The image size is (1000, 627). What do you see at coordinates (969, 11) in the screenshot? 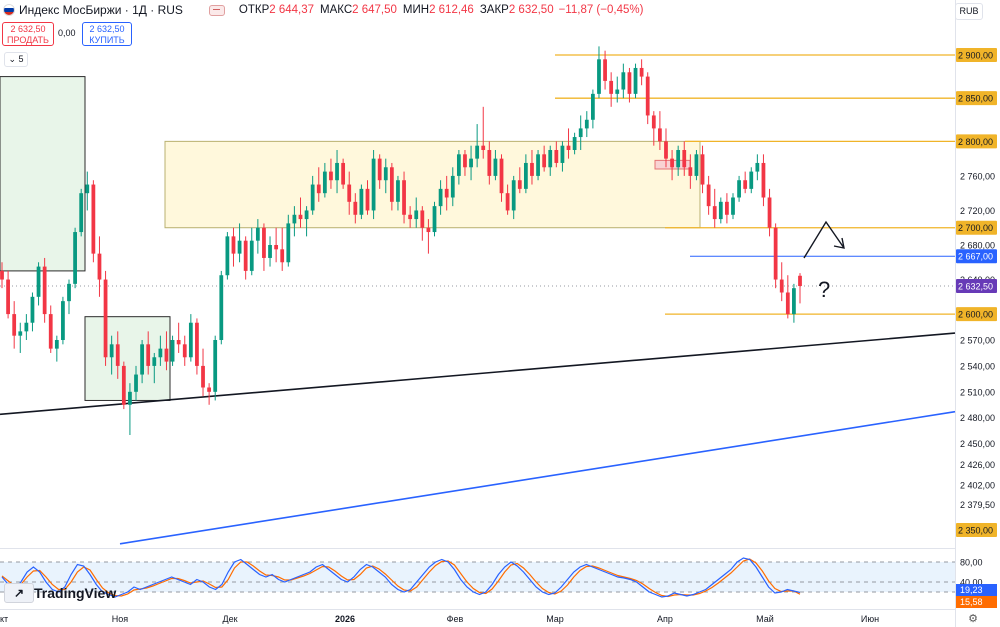
I see `currency-selector: RUB` at bounding box center [969, 11].